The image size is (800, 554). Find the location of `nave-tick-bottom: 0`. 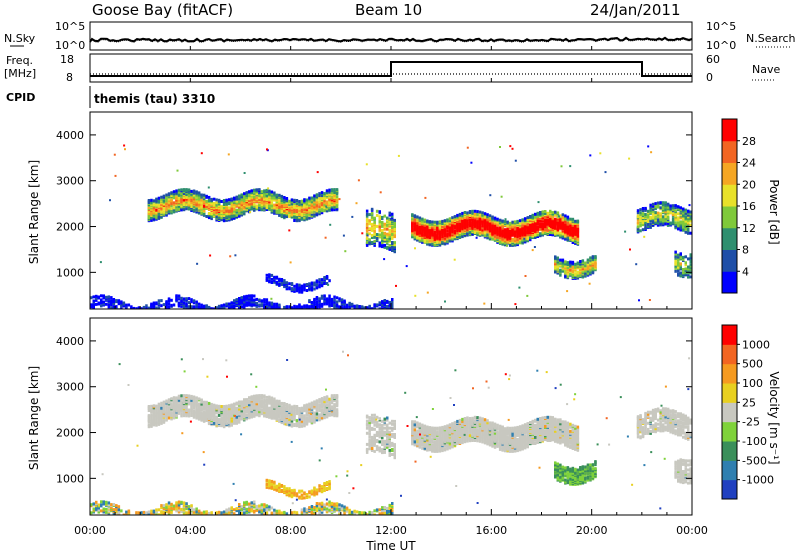

nave-tick-bottom: 0 is located at coordinates (709, 77).